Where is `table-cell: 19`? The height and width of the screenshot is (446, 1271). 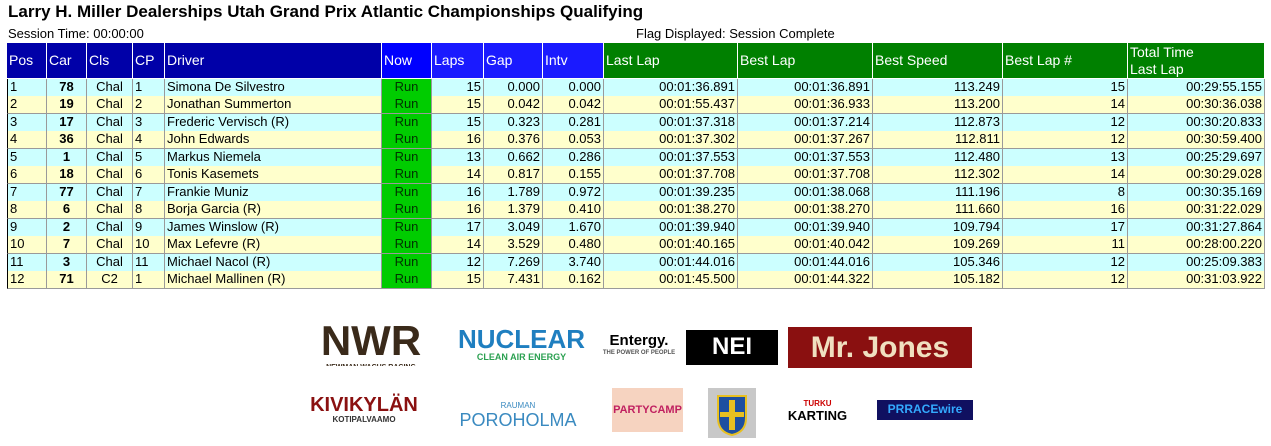 table-cell: 19 is located at coordinates (67, 105).